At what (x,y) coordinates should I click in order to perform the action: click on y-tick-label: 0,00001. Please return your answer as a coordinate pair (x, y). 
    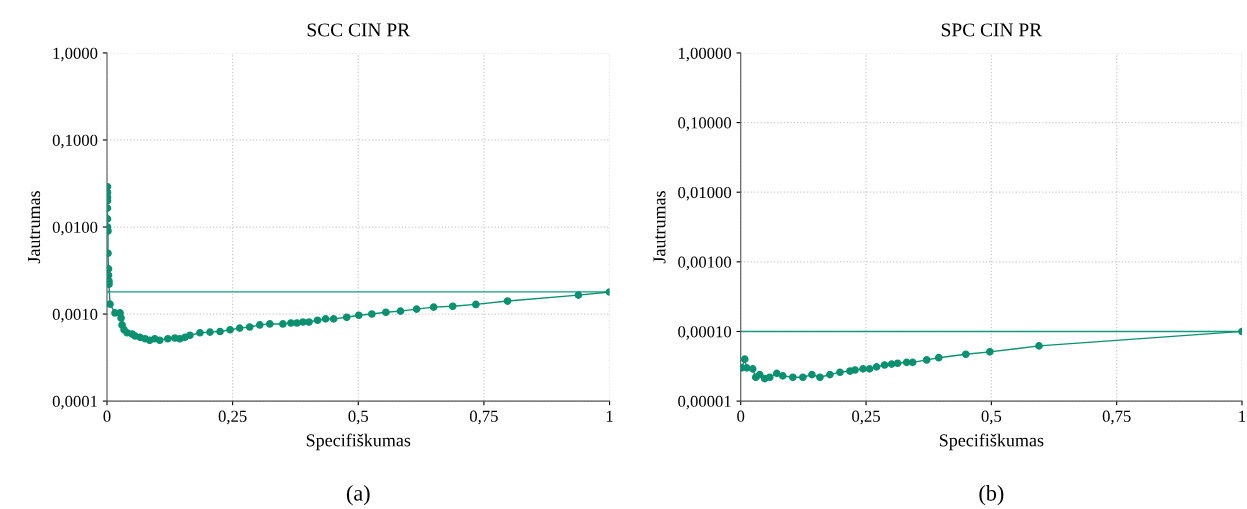
    Looking at the image, I should click on (704, 402).